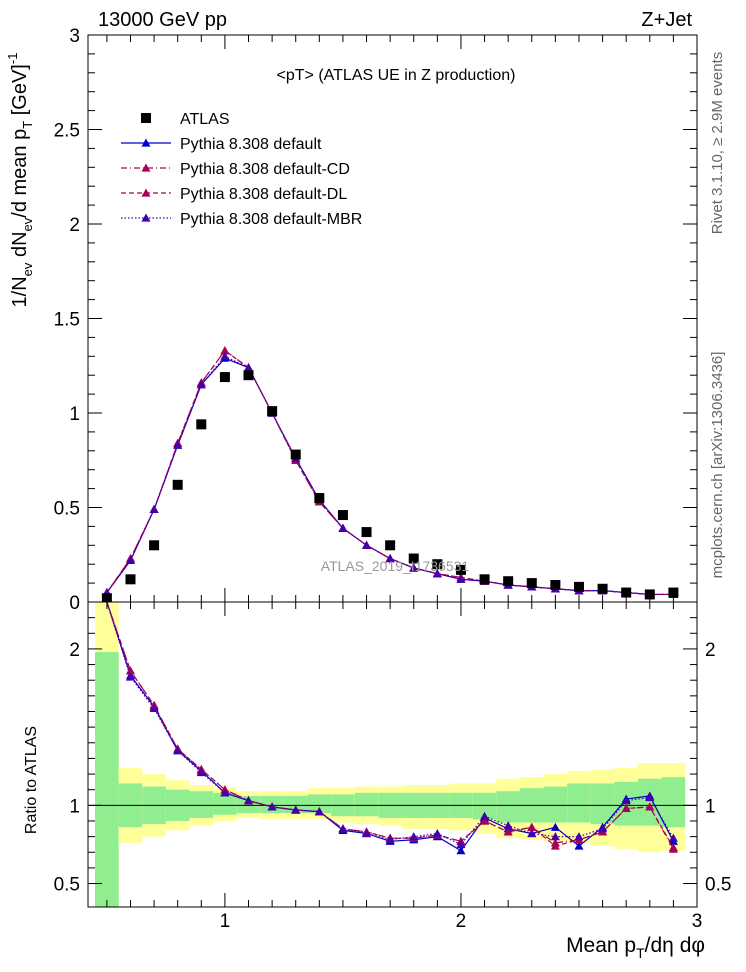  I want to click on ratio-y-axis-label: Ratio to ATLAS, so click(31, 780).